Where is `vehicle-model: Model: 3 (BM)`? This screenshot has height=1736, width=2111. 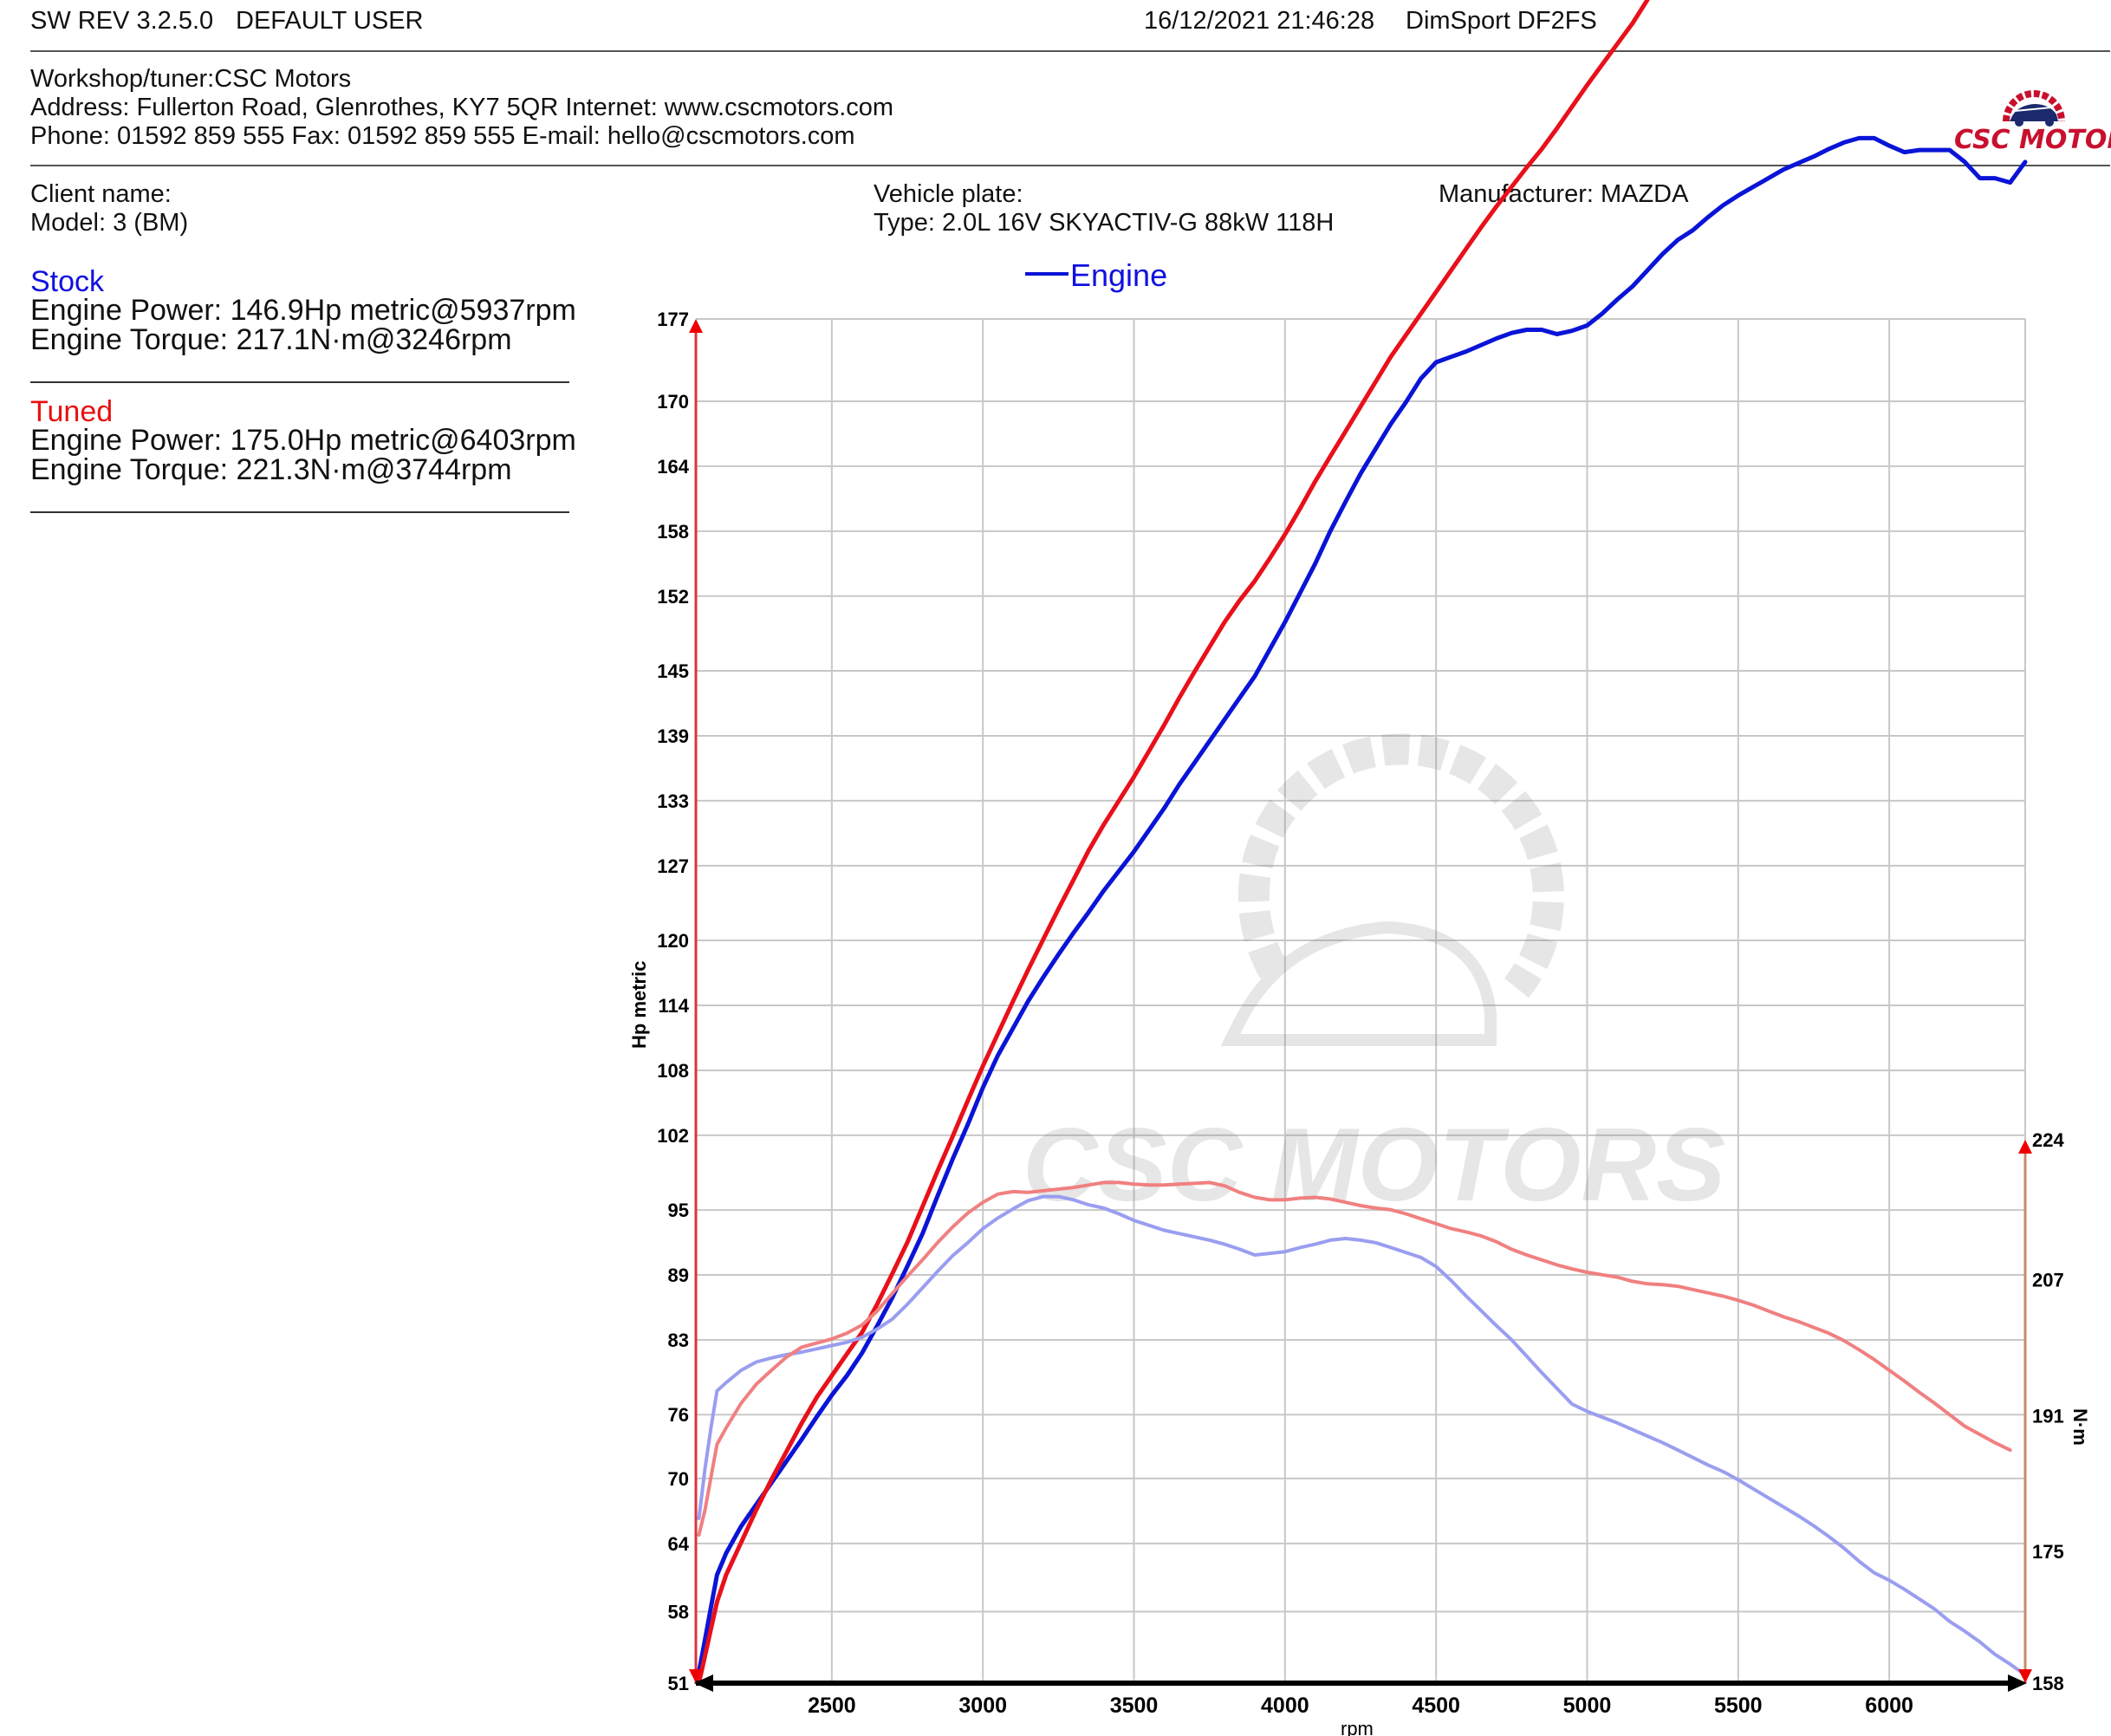 vehicle-model: Model: 3 (BM) is located at coordinates (109, 223).